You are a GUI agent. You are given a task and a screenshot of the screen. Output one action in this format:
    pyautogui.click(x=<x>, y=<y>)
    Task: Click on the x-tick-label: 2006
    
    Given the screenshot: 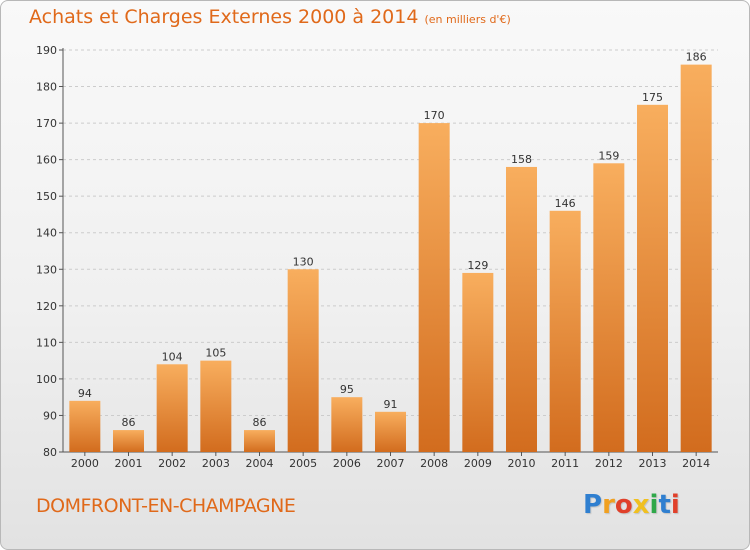 What is the action you would take?
    pyautogui.click(x=347, y=463)
    